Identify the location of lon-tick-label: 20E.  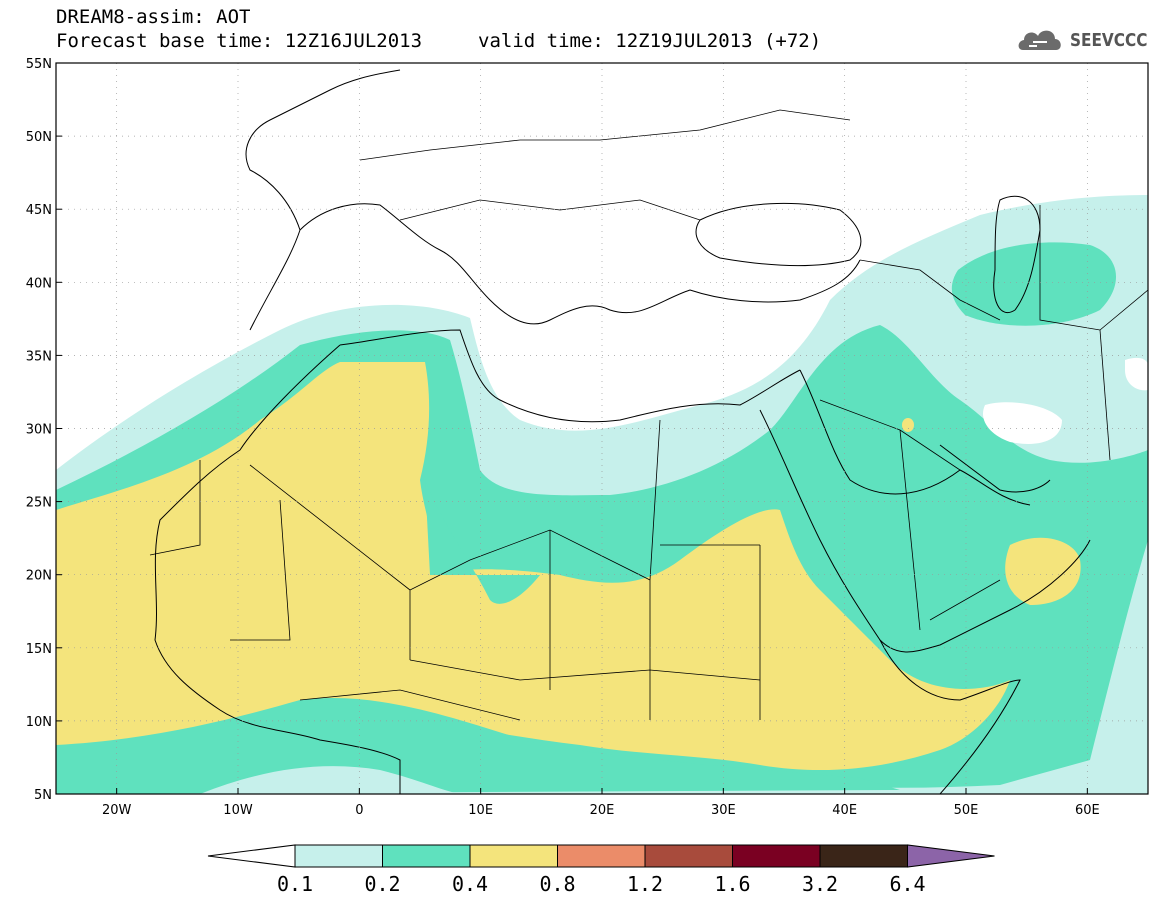
(602, 810).